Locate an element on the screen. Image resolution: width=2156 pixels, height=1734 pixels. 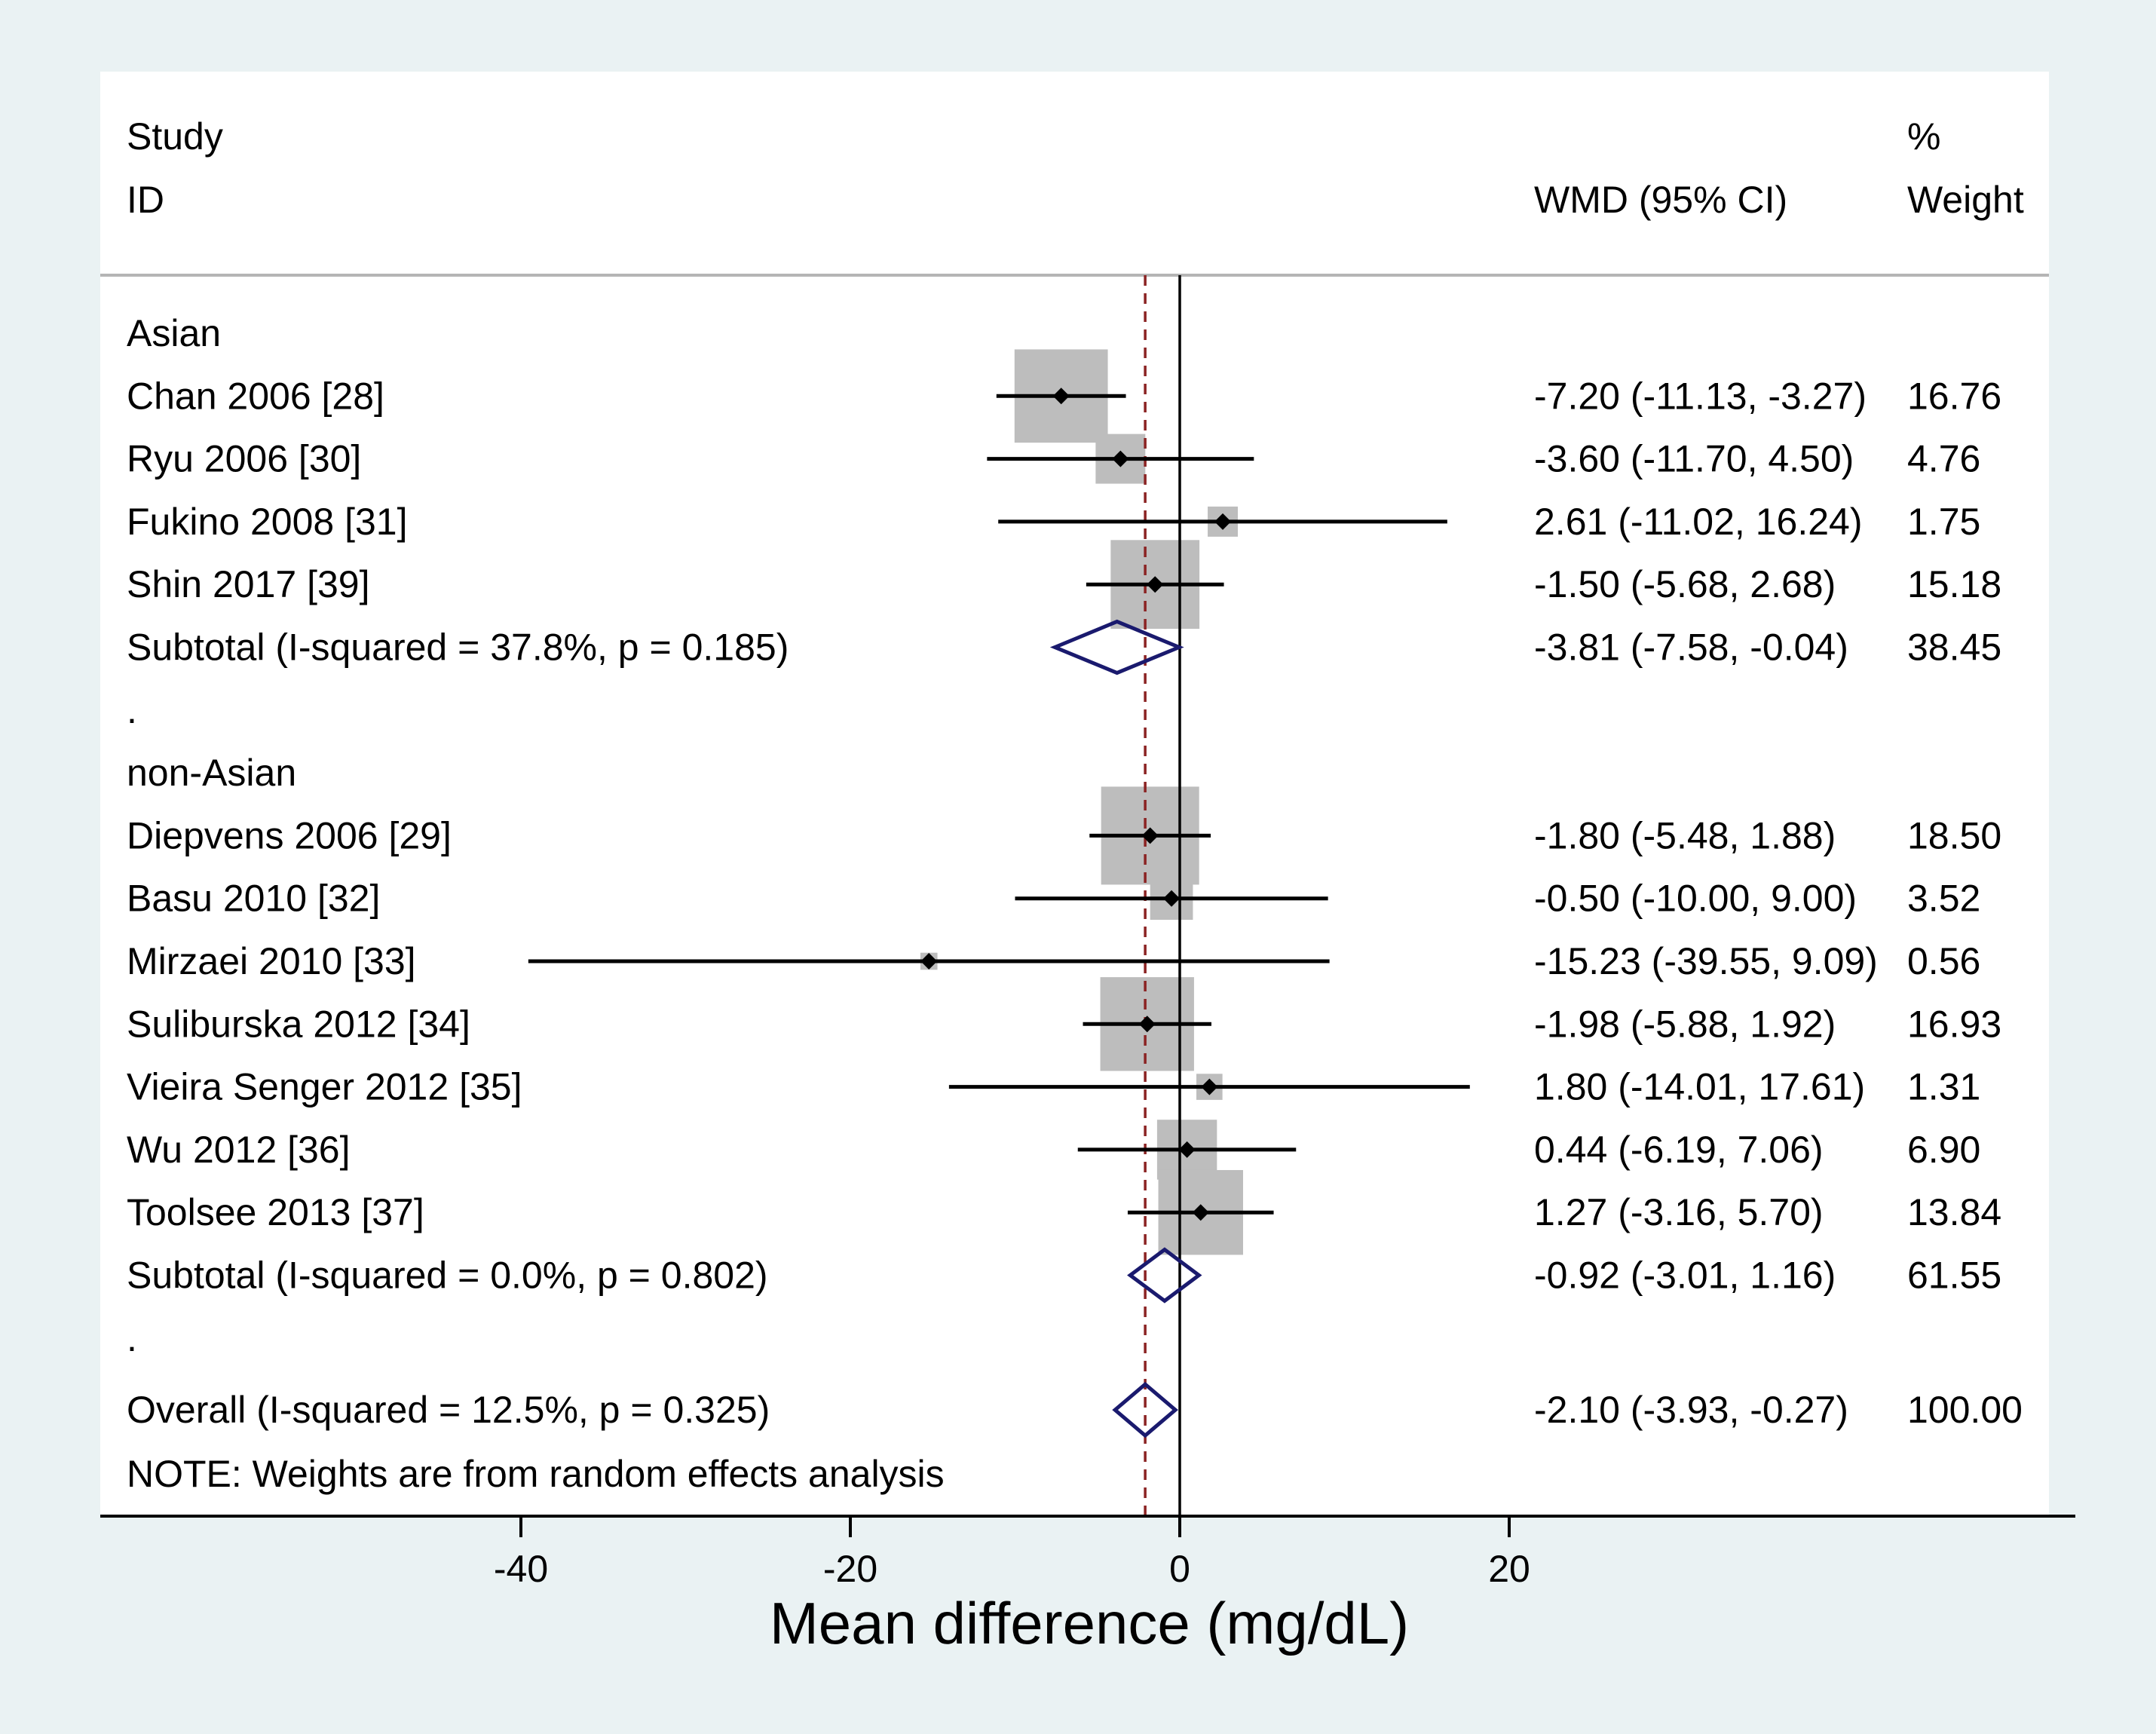
weight-value: 3.52 is located at coordinates (1943, 899).